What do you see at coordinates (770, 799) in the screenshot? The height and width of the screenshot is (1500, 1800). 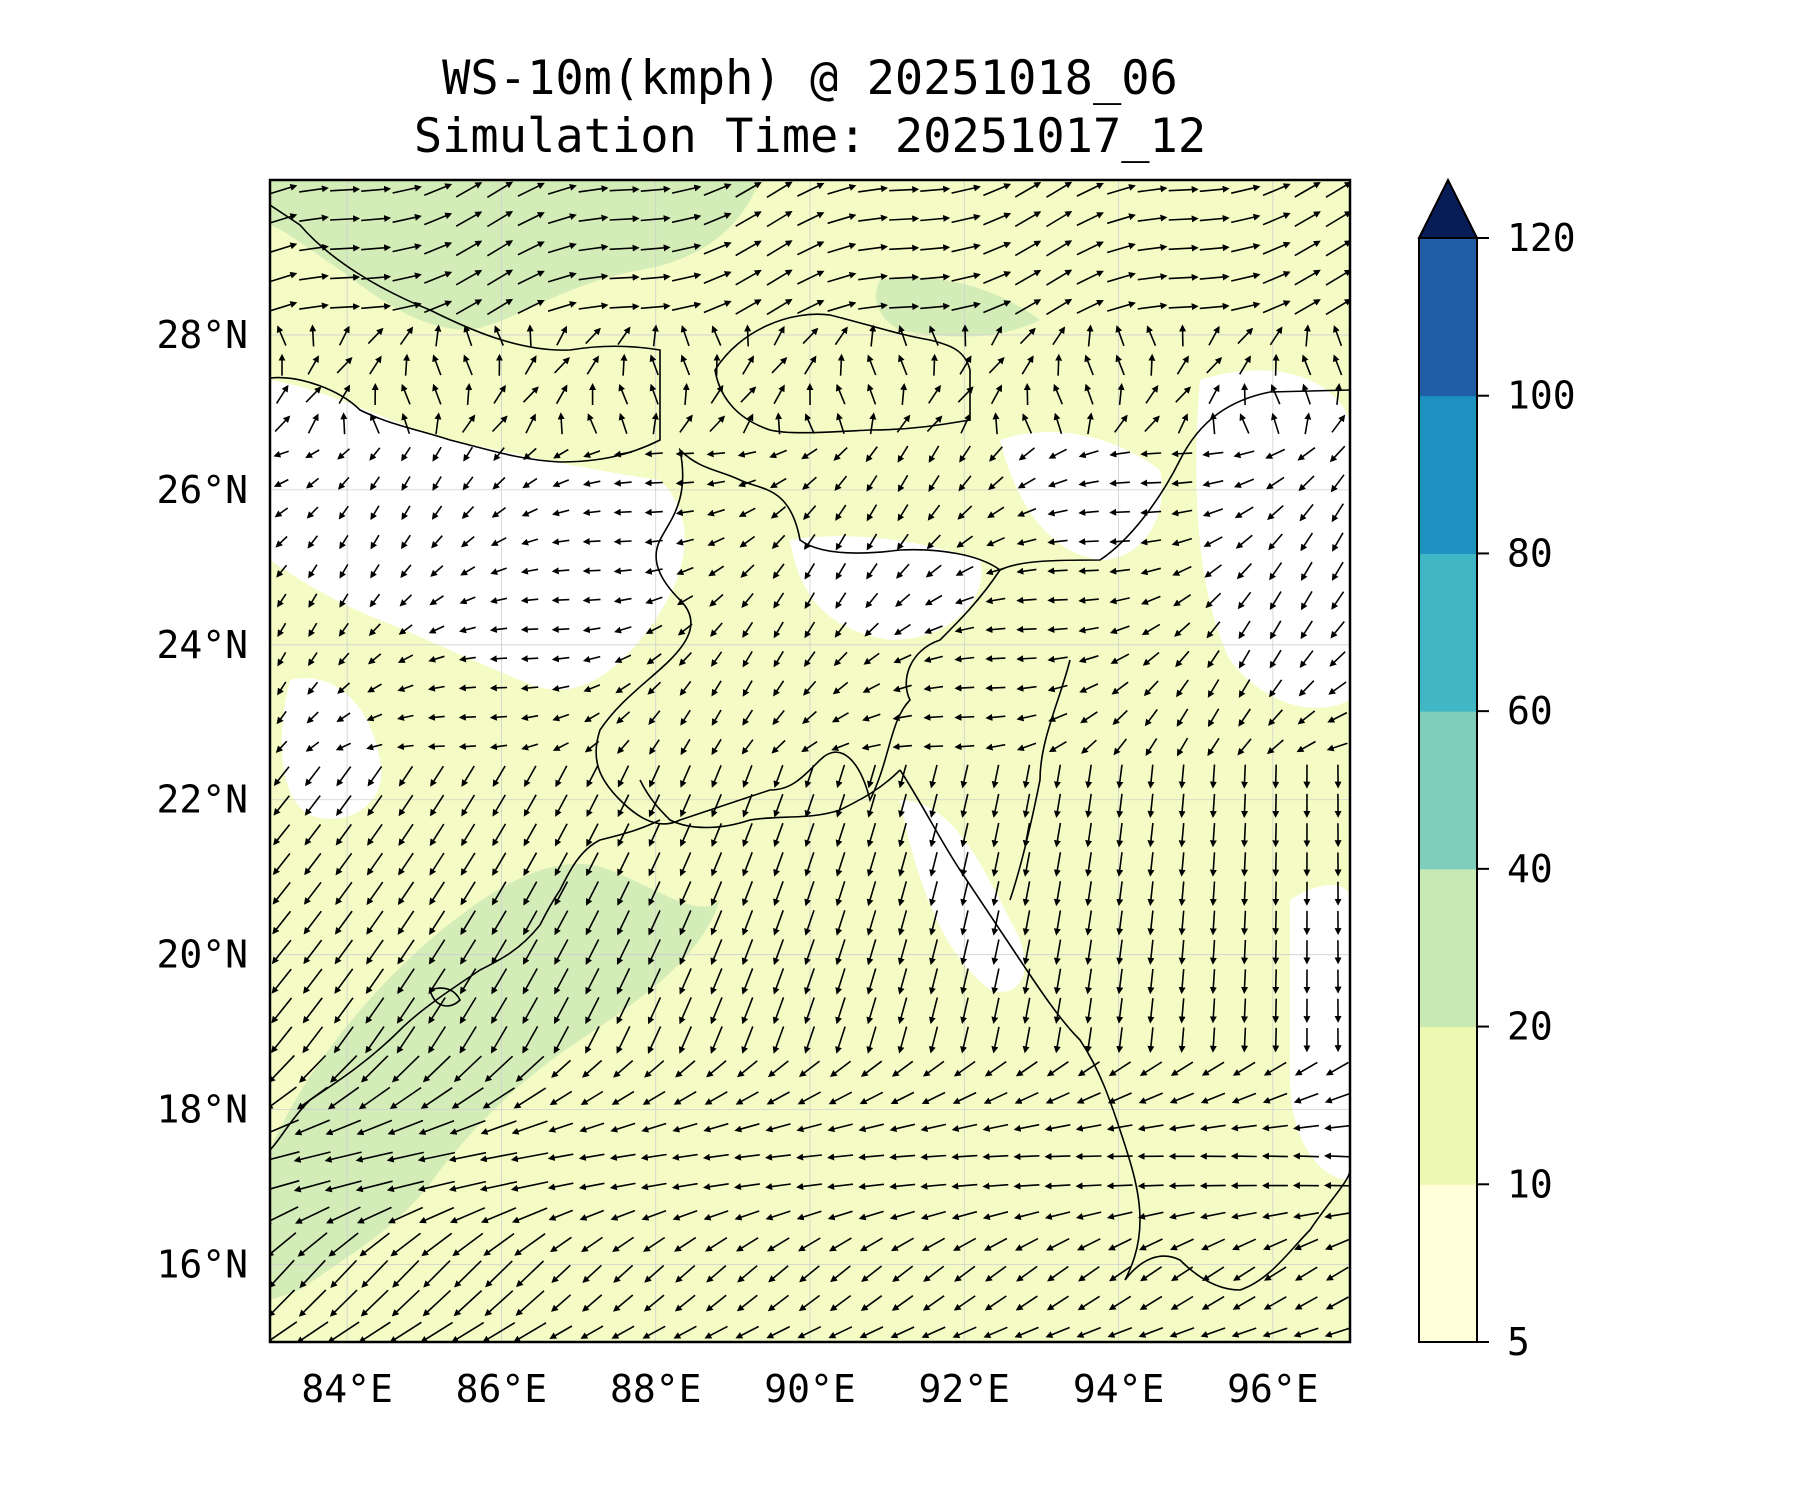 I see `ganges-delta-coast` at bounding box center [770, 799].